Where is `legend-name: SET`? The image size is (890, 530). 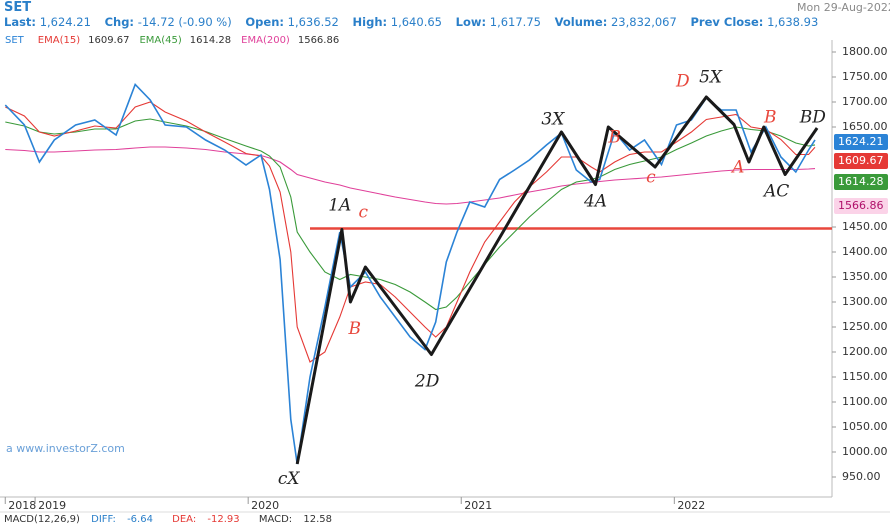 legend-name: SET is located at coordinates (15, 40).